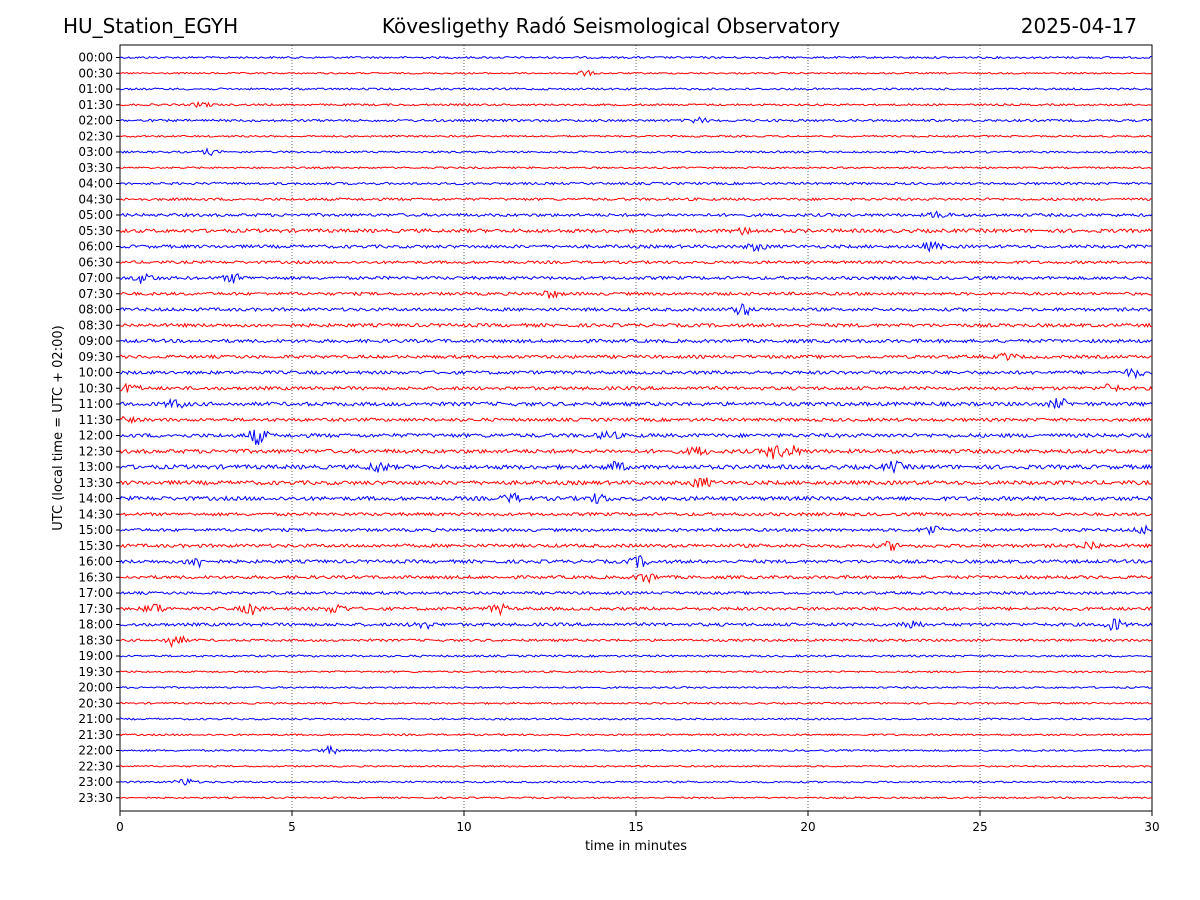  What do you see at coordinates (95, 310) in the screenshot?
I see `row-time-label: 08:00` at bounding box center [95, 310].